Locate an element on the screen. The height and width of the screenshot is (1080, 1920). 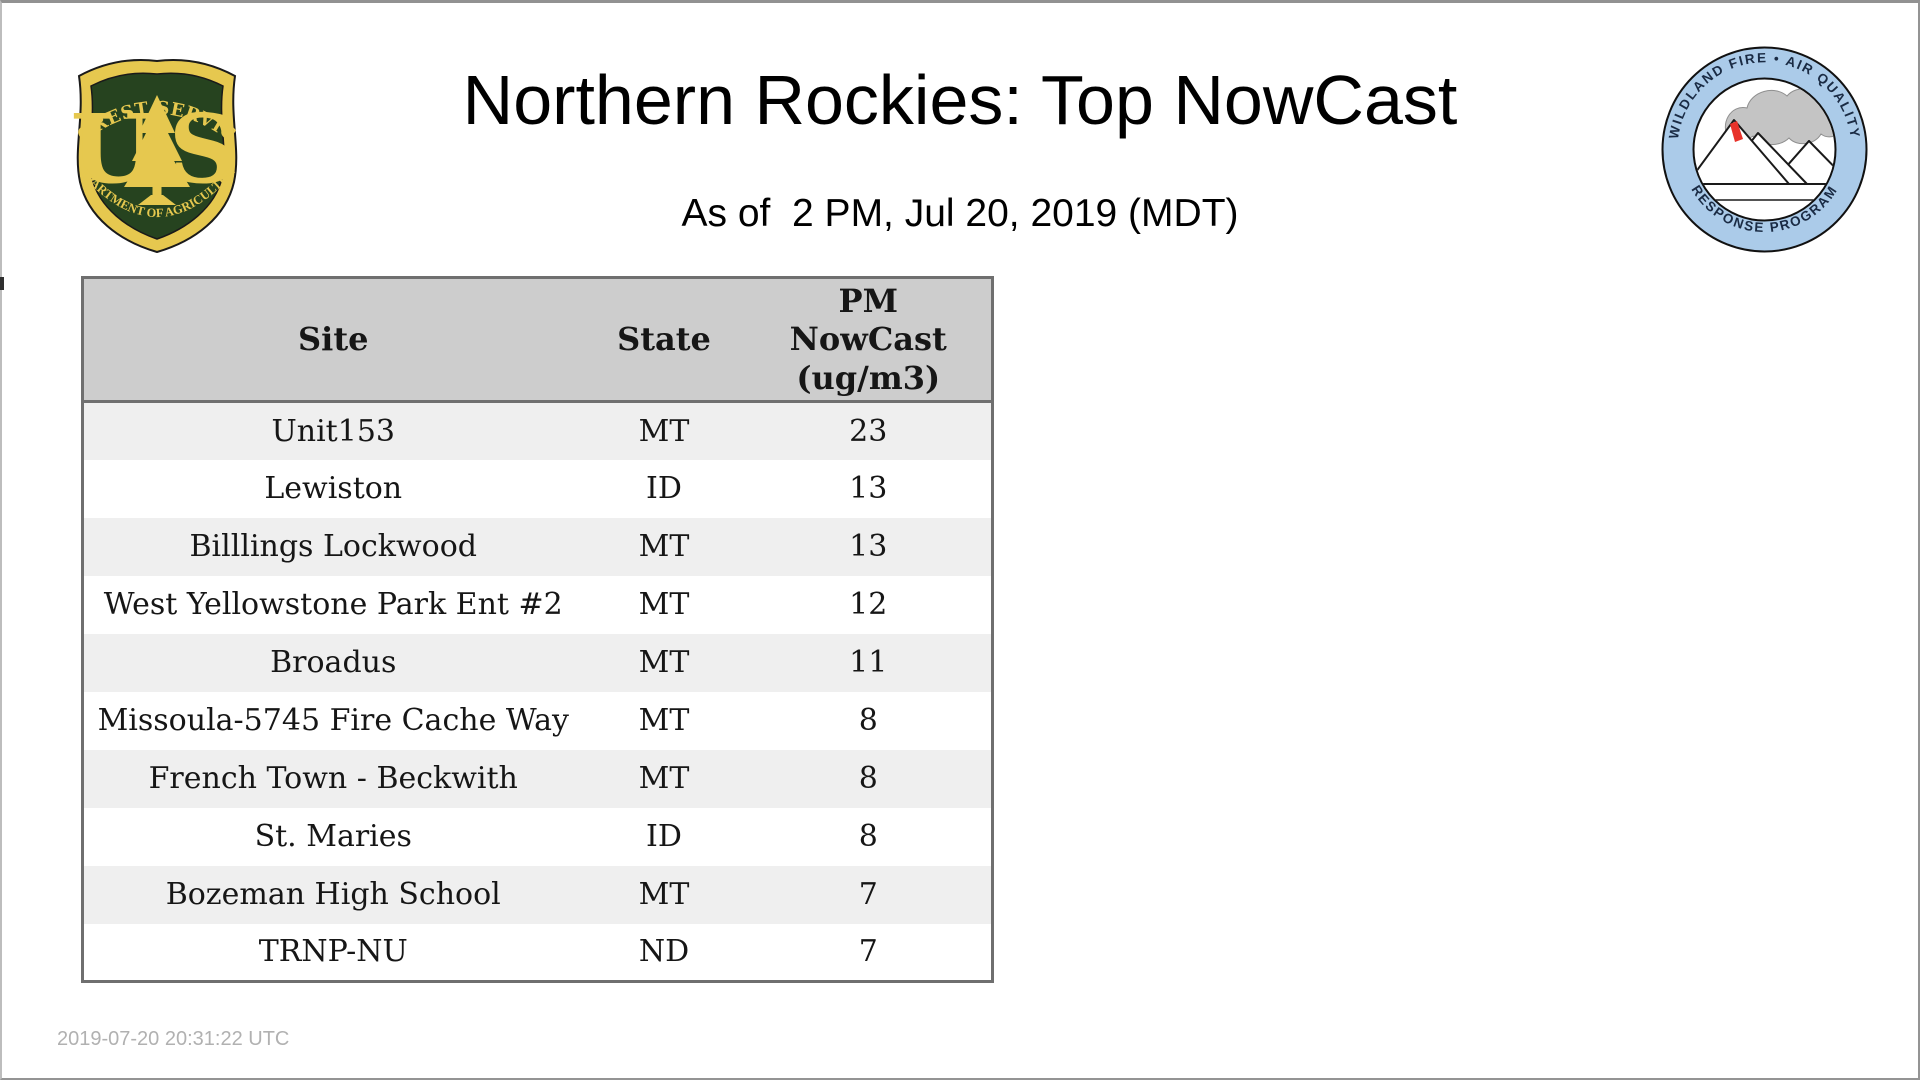
generation-timestamp: 2019-07-20 20:31:22 UTC is located at coordinates (173, 1039).